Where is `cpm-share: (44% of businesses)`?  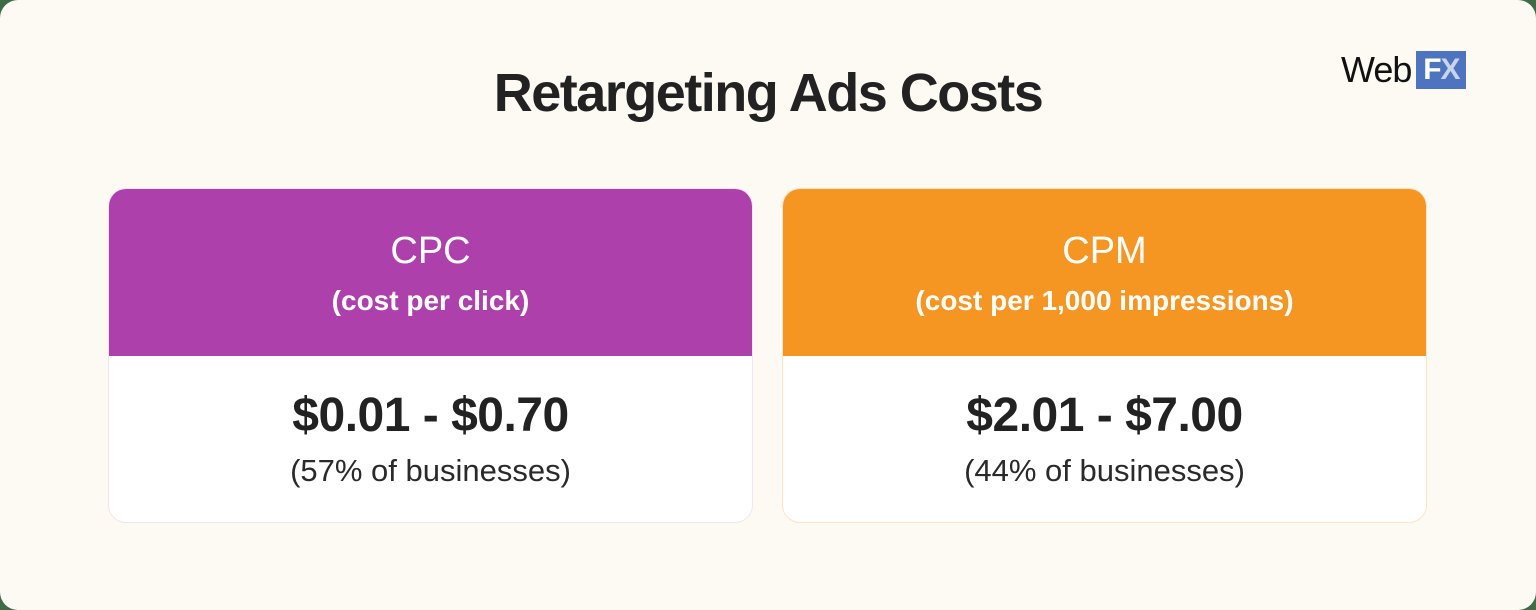
cpm-share: (44% of businesses) is located at coordinates (1104, 470).